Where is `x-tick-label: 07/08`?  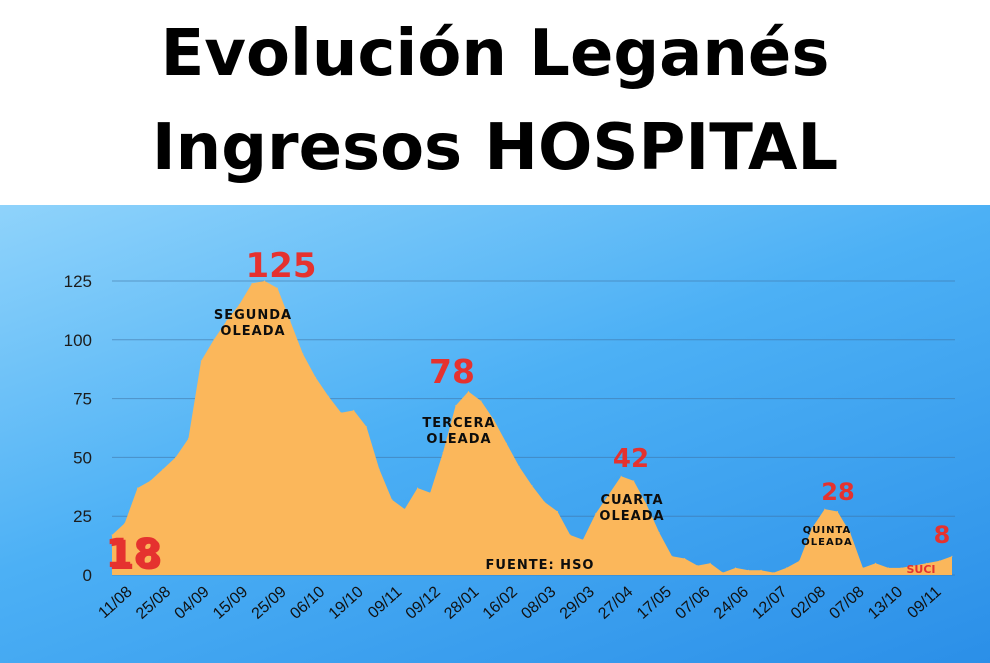 x-tick-label: 07/08 is located at coordinates (846, 602).